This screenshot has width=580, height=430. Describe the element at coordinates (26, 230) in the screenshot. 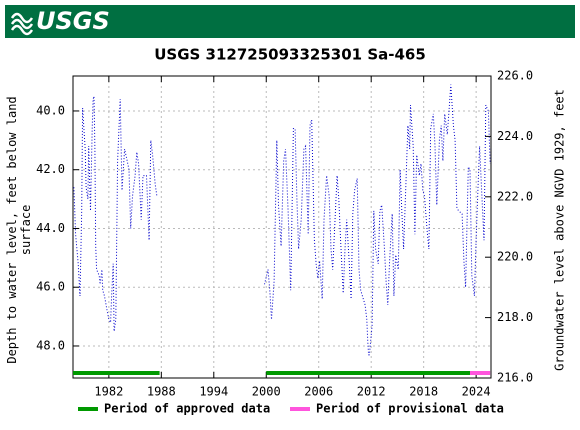

I see `y-axis-label-text: surface` at that location.